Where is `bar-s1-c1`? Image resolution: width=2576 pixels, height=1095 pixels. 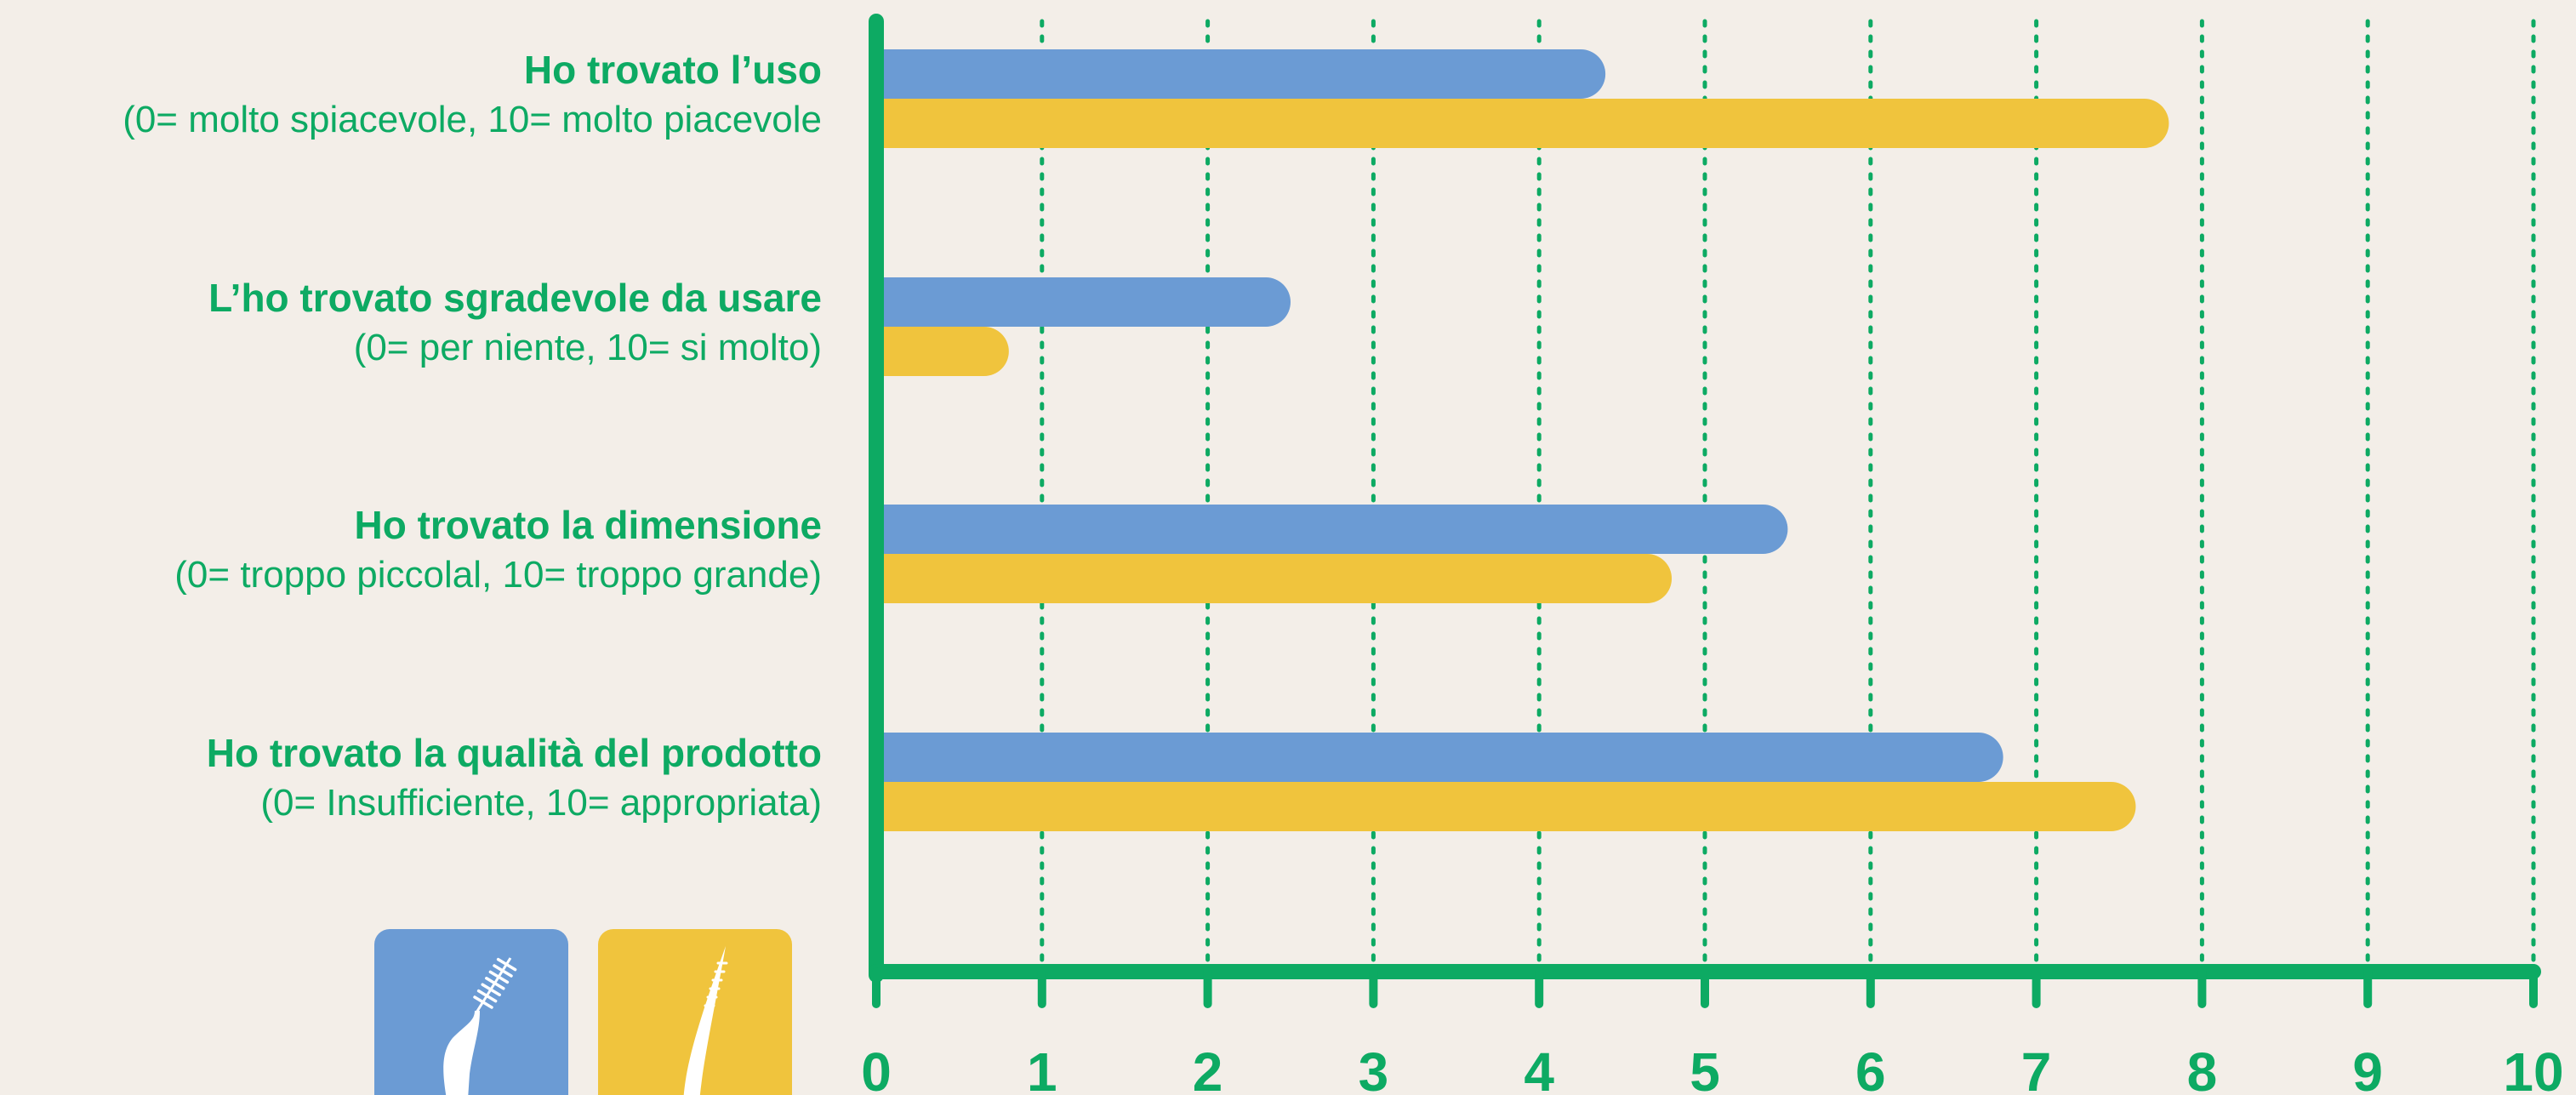
bar-s1-c1 is located at coordinates (1241, 74).